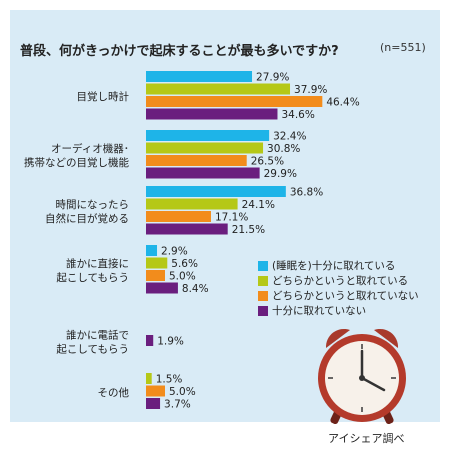 This screenshot has height=450, width=450. I want to click on data-label: 29.9%, so click(280, 174).